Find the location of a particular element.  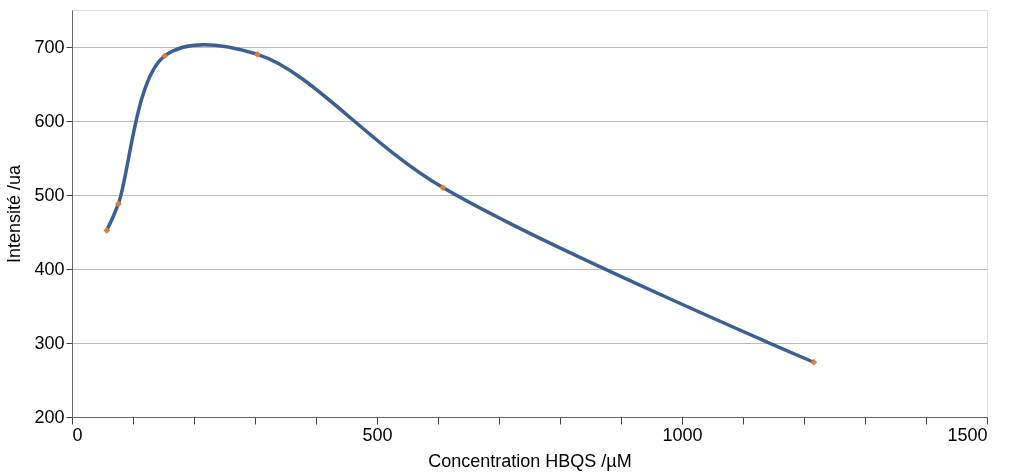

y-tick-label: 200 is located at coordinates (49, 416).